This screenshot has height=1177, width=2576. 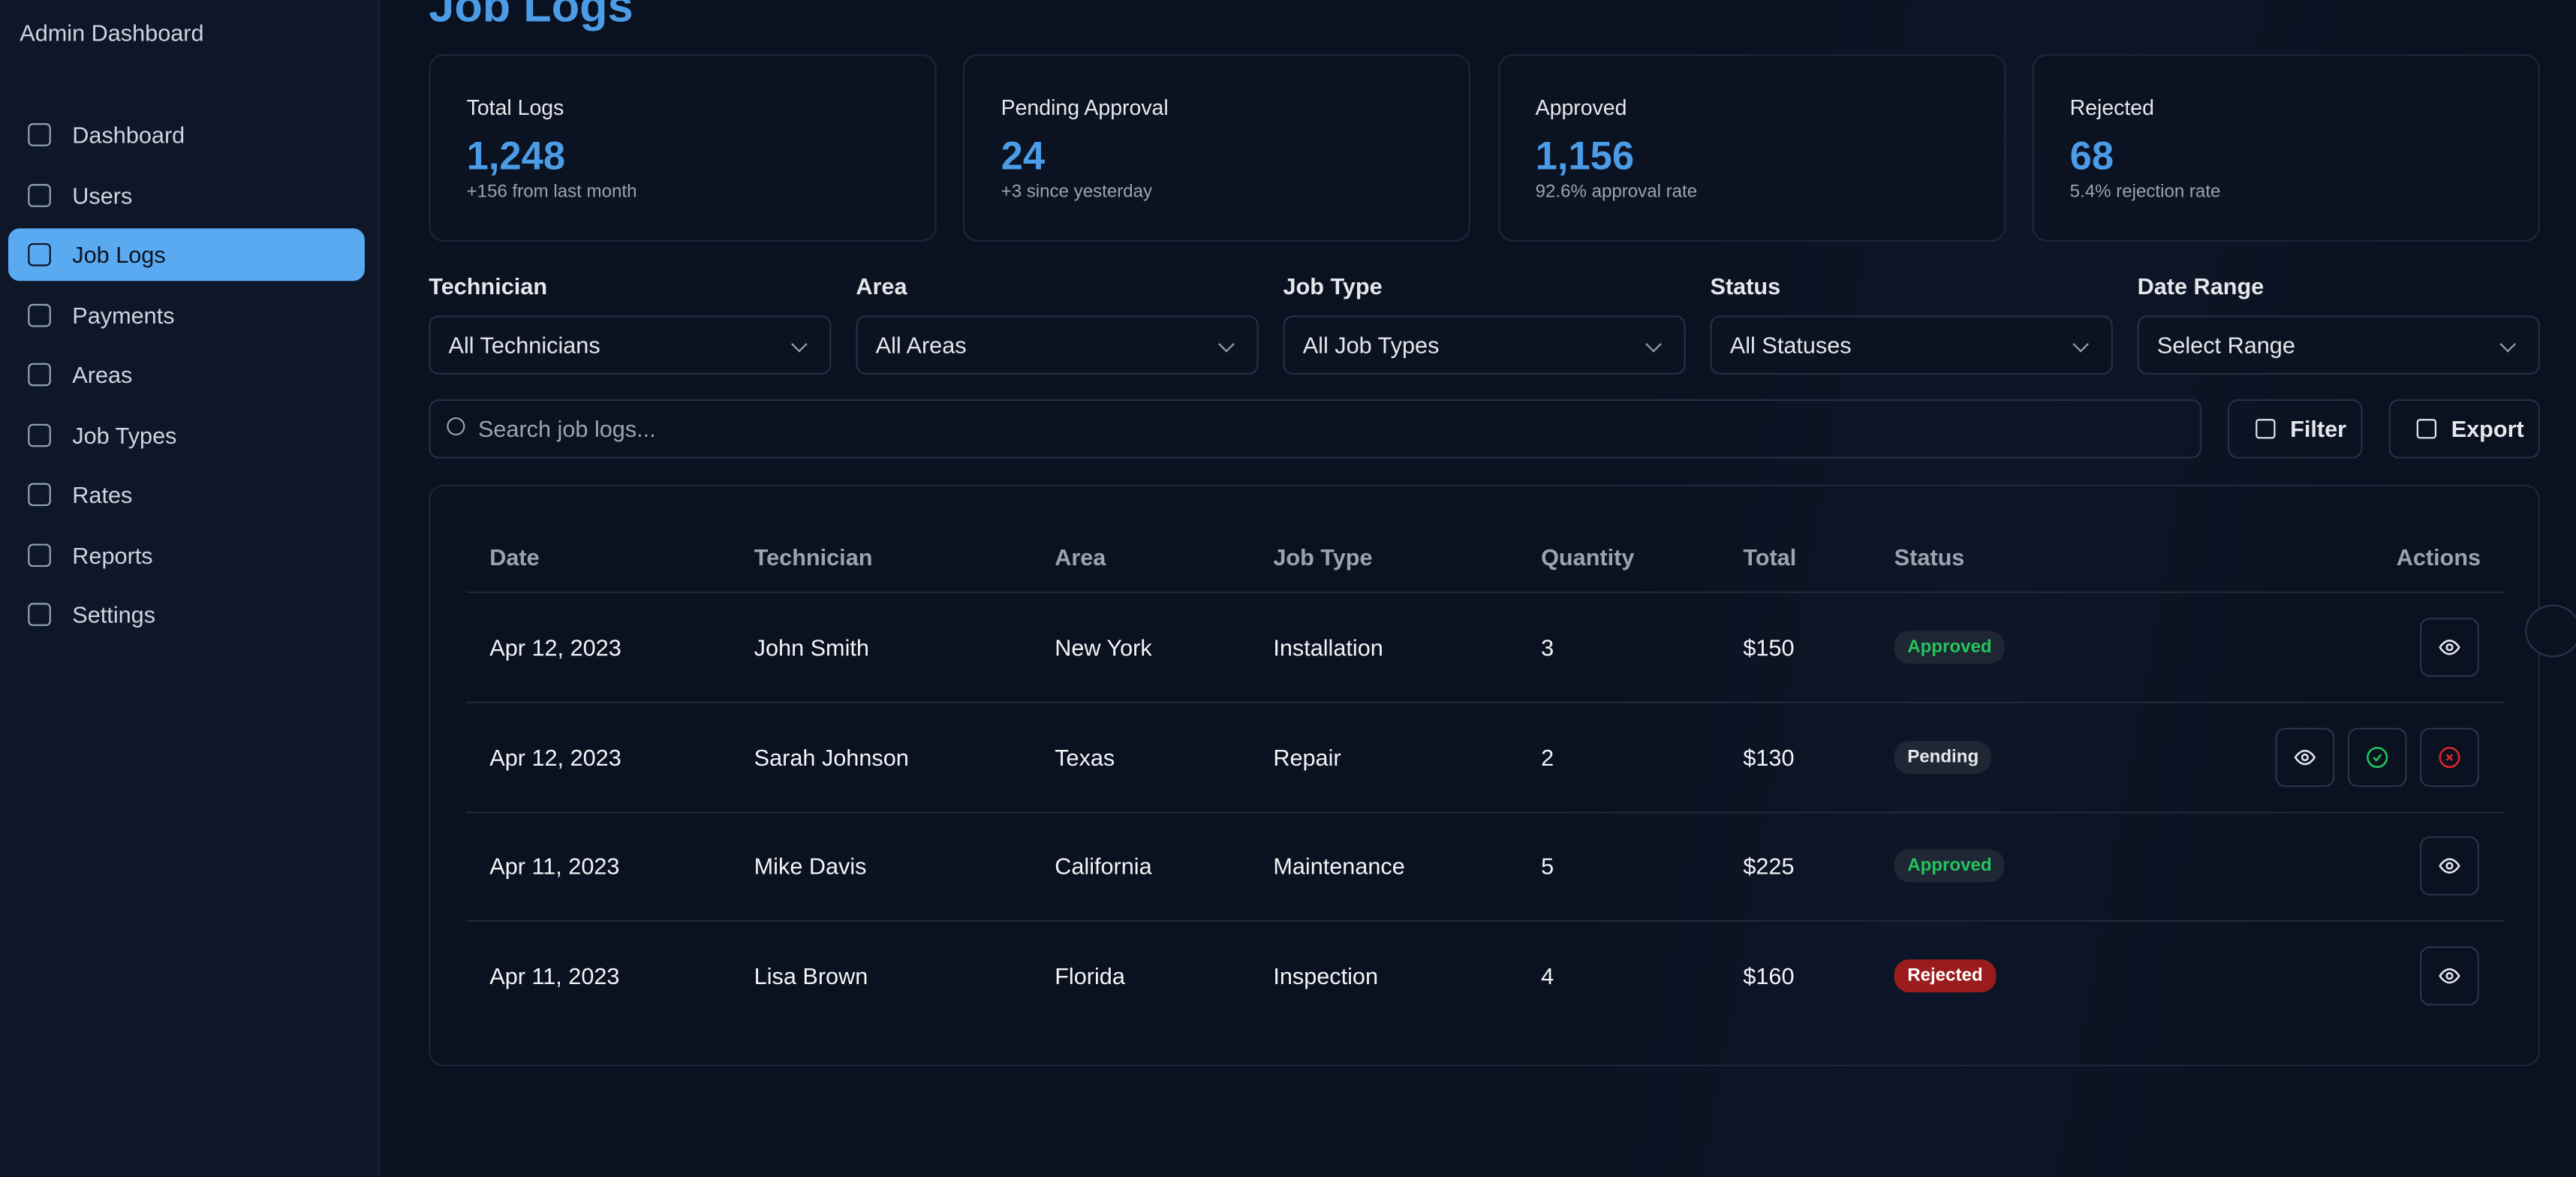 What do you see at coordinates (186, 554) in the screenshot?
I see `nav-item: Reports` at bounding box center [186, 554].